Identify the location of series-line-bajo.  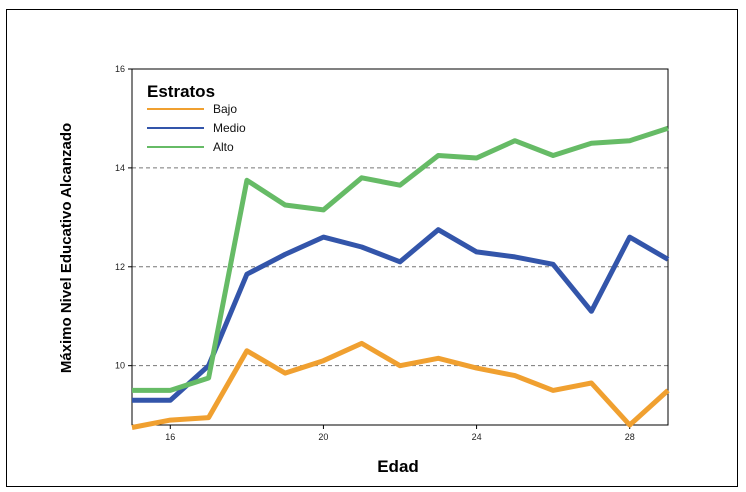
(400, 385).